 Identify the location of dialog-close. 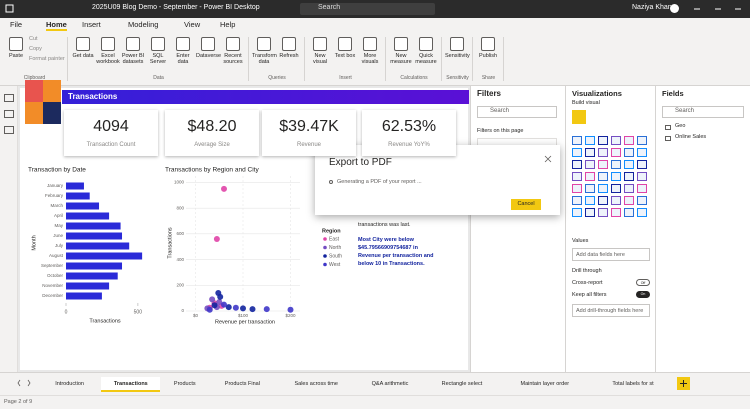
(548, 156).